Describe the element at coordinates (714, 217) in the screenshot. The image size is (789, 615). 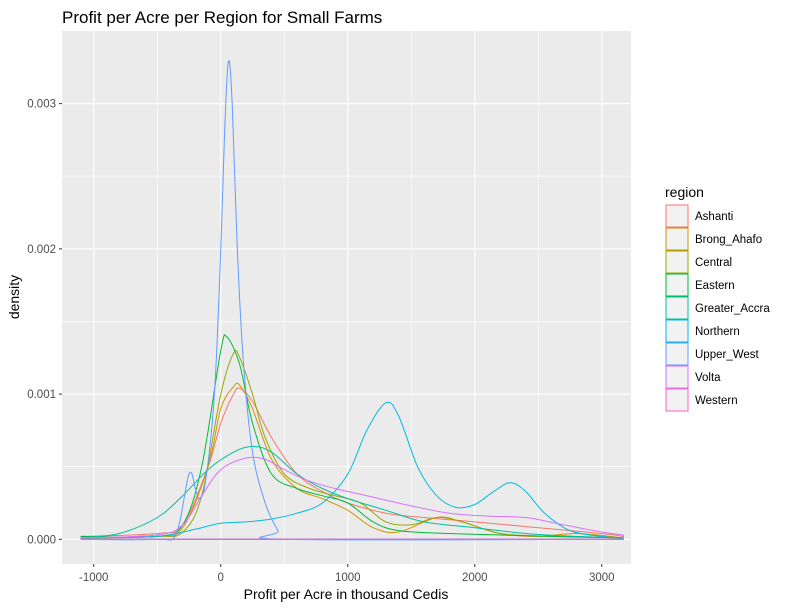
I see `legend-label: Ashanti` at that location.